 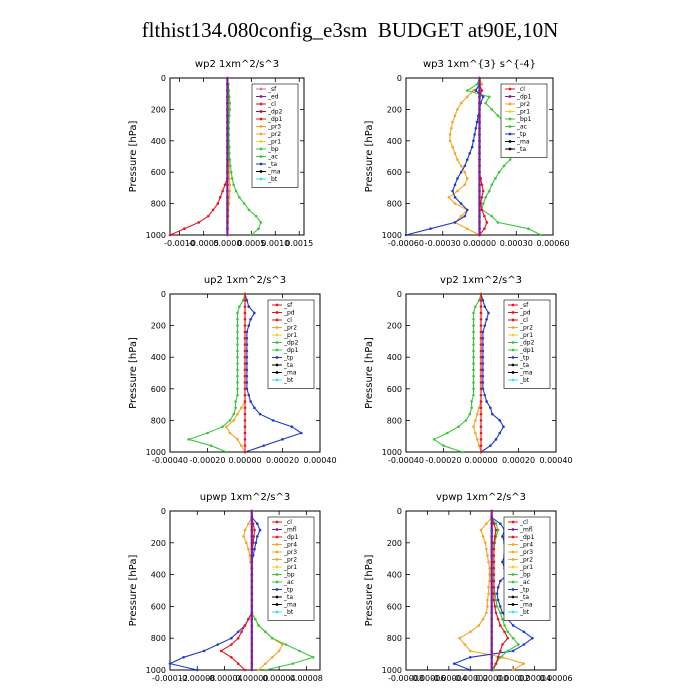 What do you see at coordinates (521, 127) in the screenshot?
I see `legend-label: _ac` at bounding box center [521, 127].